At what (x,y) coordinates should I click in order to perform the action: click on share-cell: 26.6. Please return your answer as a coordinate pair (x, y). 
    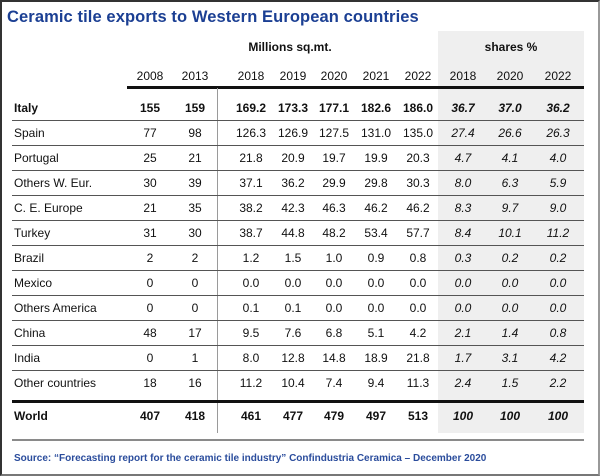
    Looking at the image, I should click on (510, 133).